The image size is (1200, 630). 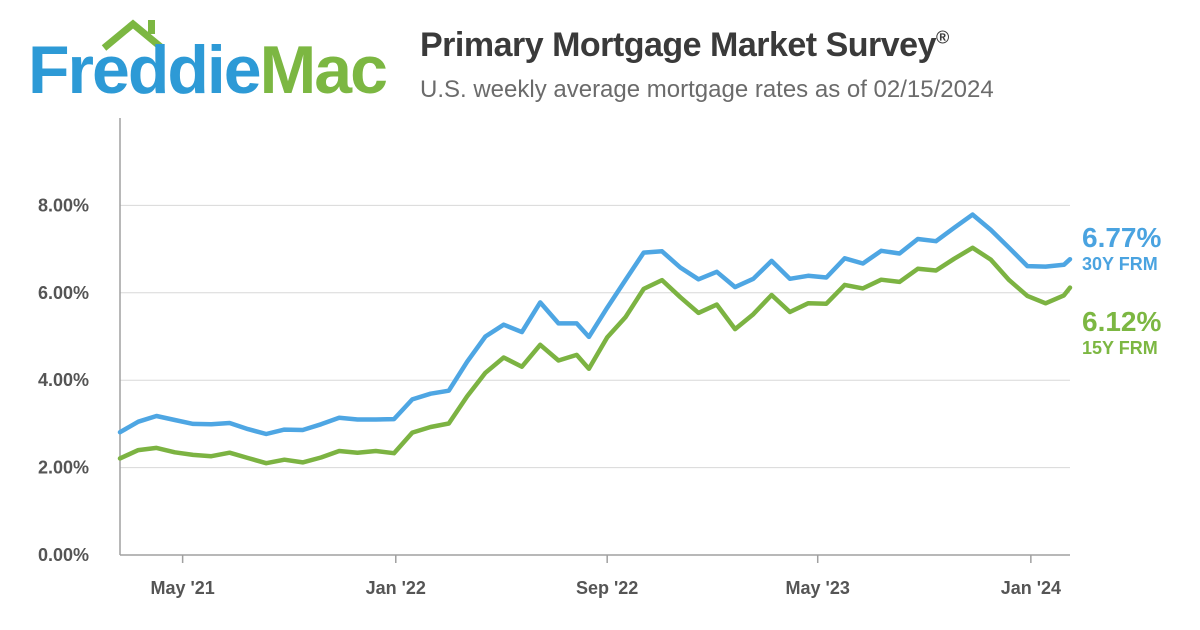 I want to click on x-tick-label: May '21, so click(x=182, y=588).